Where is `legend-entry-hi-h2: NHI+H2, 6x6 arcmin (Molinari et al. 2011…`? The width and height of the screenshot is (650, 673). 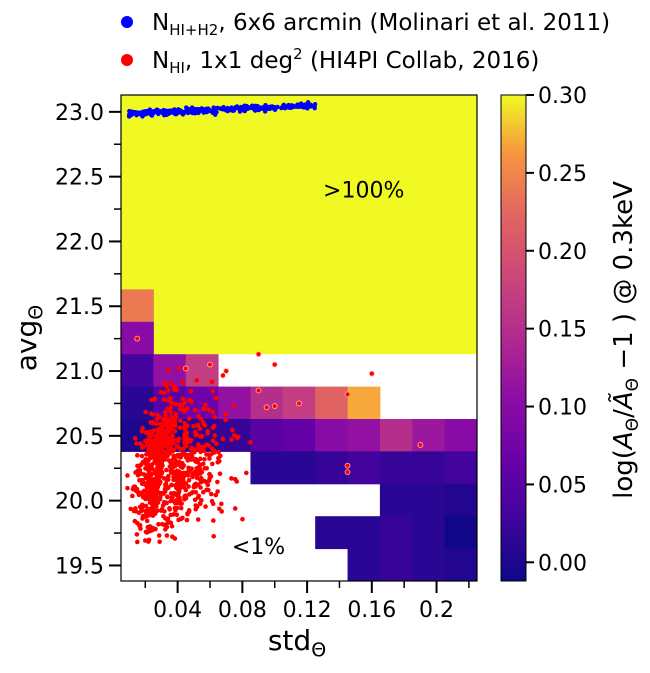 legend-entry-hi-h2: NHI+H2, 6x6 arcmin (Molinari et al. 2011… is located at coordinates (365, 24).